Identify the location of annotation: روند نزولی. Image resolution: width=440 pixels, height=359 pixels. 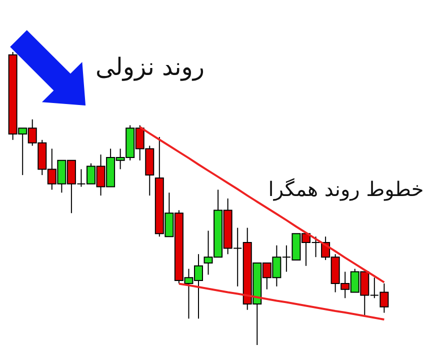
(150, 67).